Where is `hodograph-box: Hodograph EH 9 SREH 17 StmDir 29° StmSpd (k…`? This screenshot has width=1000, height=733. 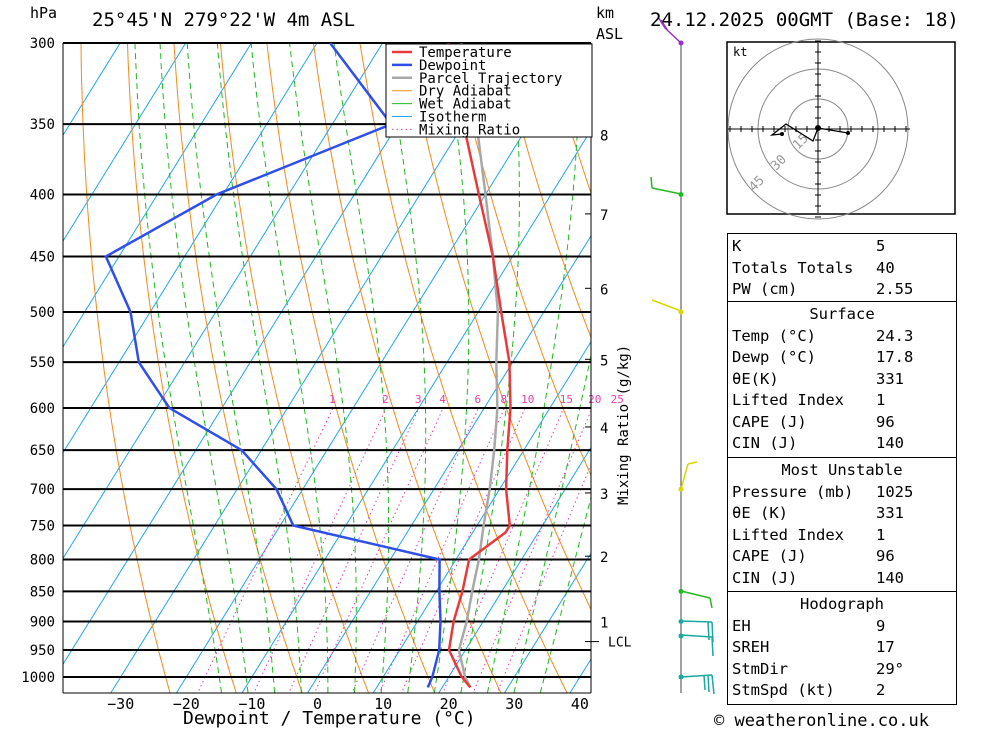
hodograph-box: Hodograph EH 9 SREH 17 StmDir 29° StmSpd (k… is located at coordinates (842, 648).